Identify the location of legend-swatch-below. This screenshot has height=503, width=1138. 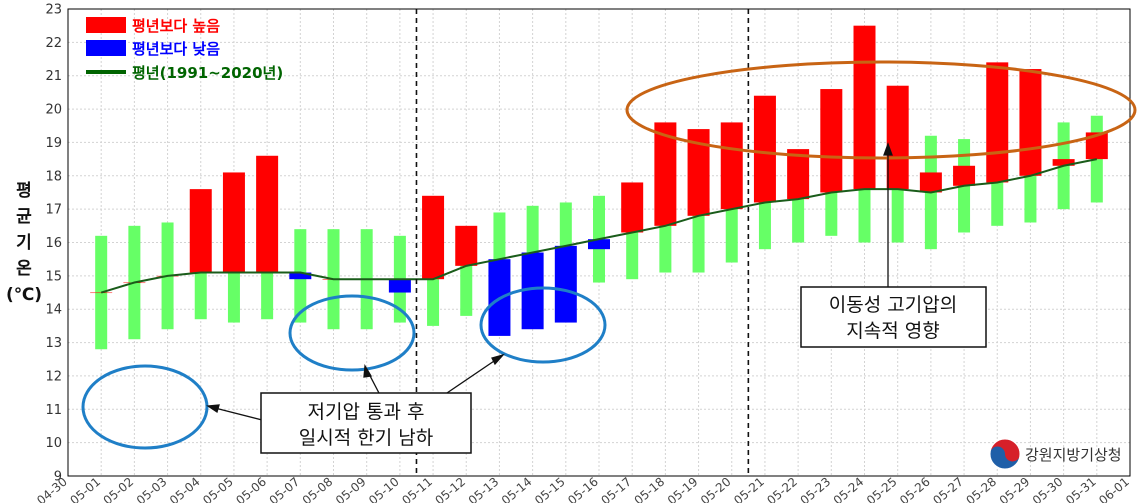
(106, 48).